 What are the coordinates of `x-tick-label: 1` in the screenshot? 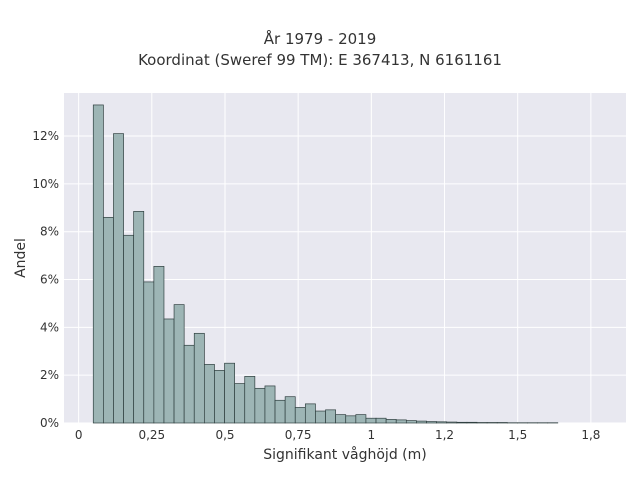 It's located at (372, 435).